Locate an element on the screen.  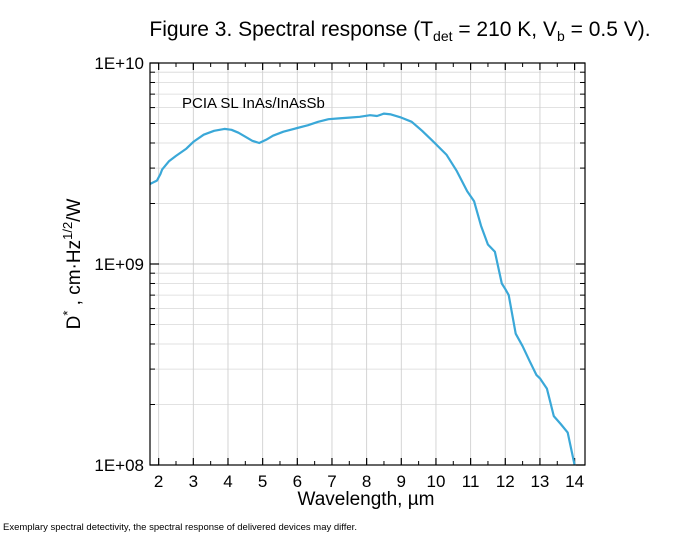
x-tick-label: 14 is located at coordinates (574, 481).